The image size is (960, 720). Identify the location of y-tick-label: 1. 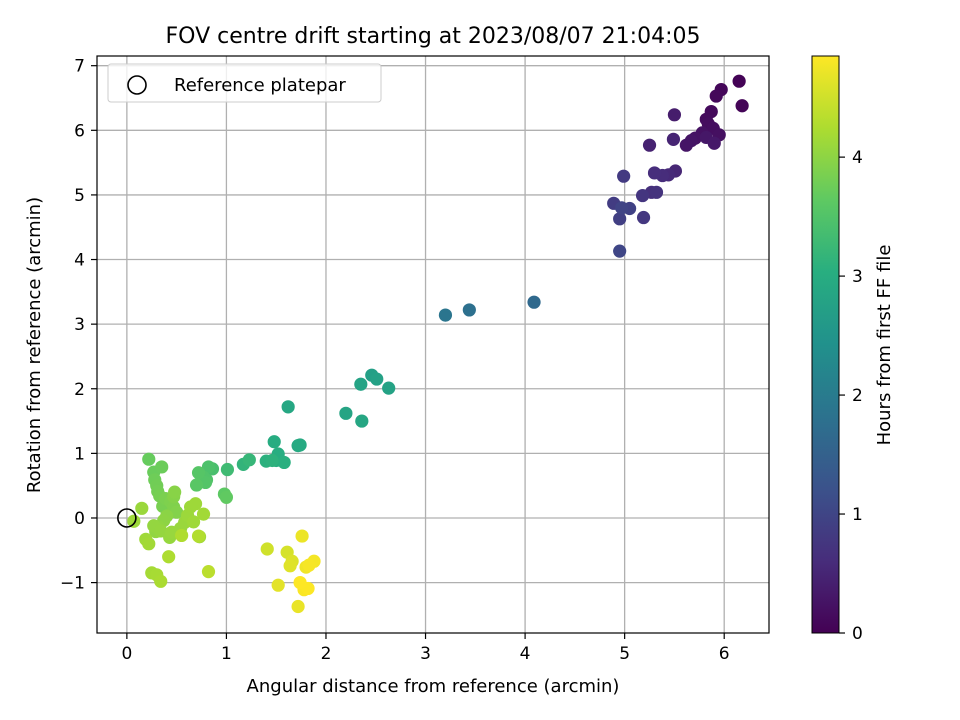
(79, 454).